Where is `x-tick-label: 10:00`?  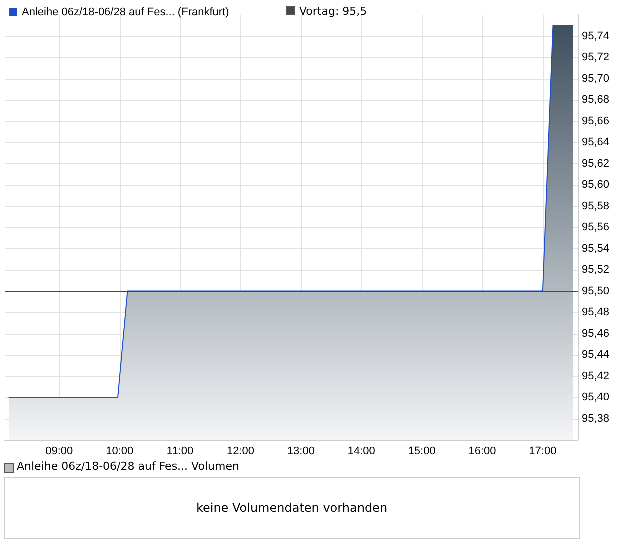 x-tick-label: 10:00 is located at coordinates (120, 452).